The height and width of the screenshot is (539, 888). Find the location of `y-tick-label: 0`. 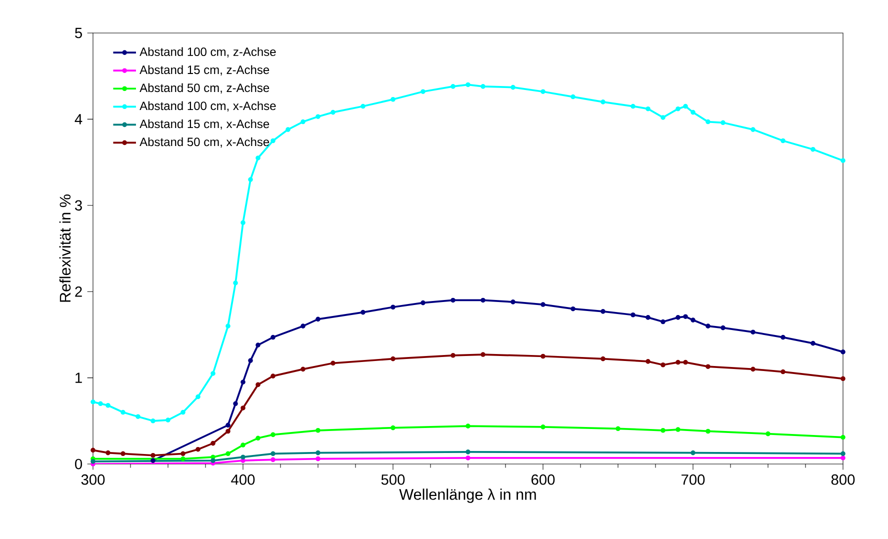

y-tick-label: 0 is located at coordinates (78, 464).